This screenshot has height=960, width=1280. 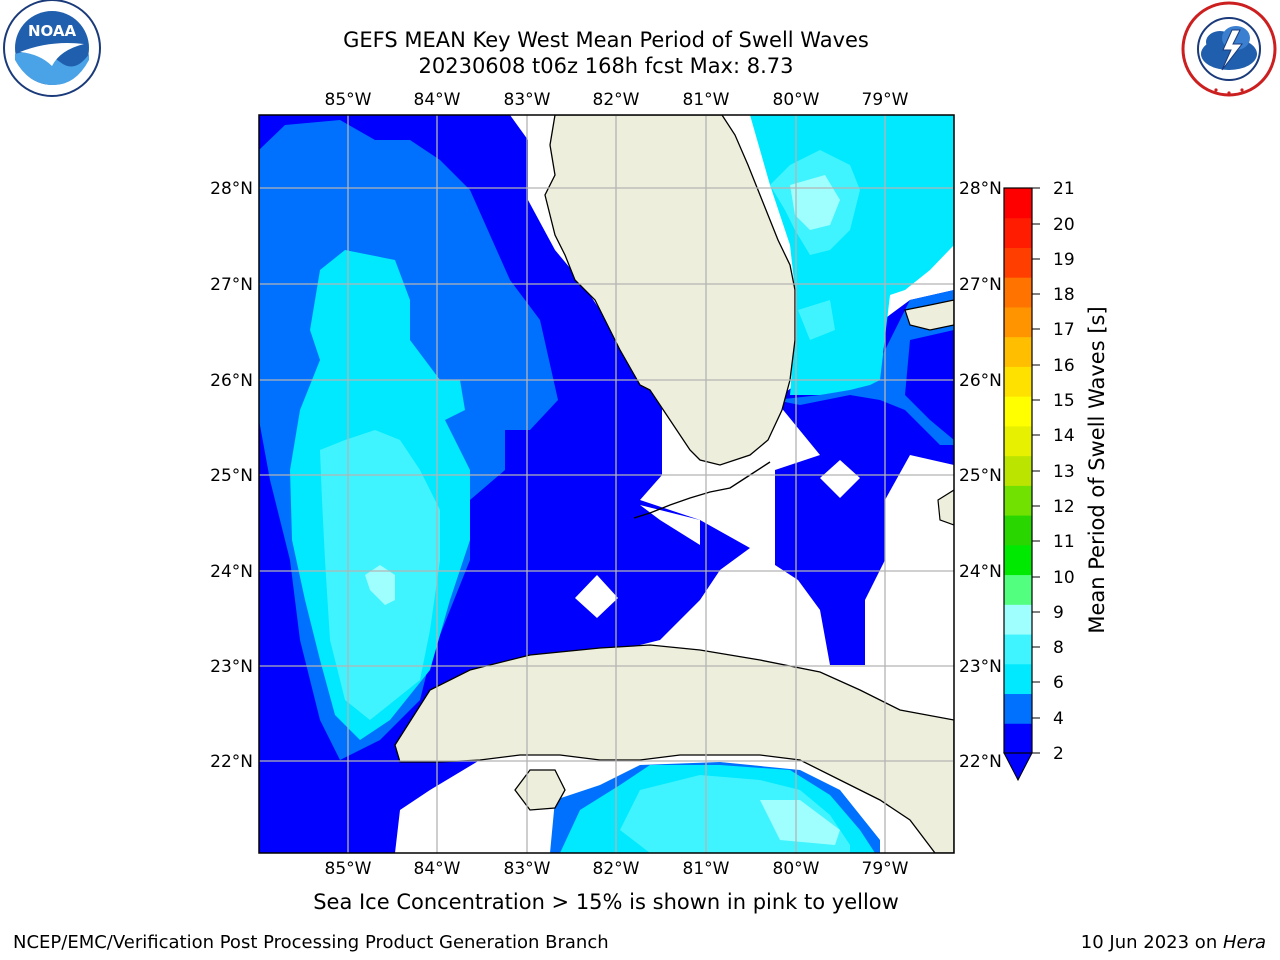 I want to click on colorbar-tick-label: 10, so click(x=1064, y=578).